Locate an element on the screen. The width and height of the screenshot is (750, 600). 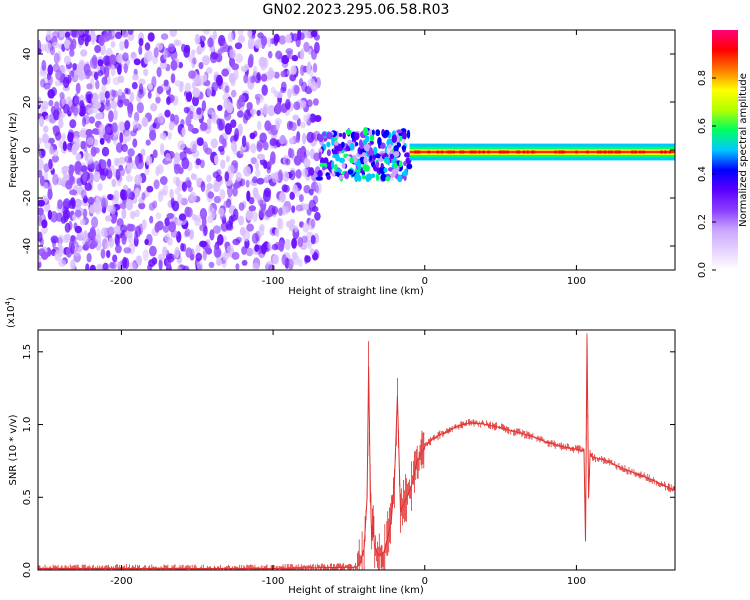
colorbar-gradient is located at coordinates (725, 150).